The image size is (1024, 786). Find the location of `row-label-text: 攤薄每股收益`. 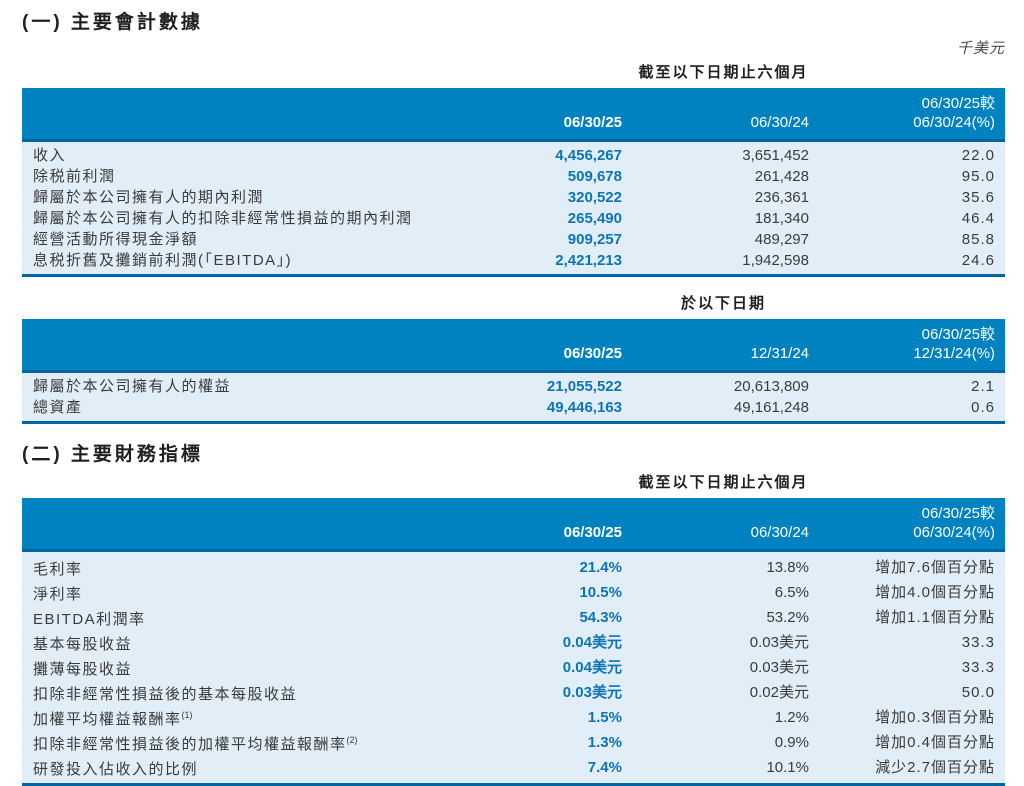

row-label-text: 攤薄每股收益 is located at coordinates (83, 669).